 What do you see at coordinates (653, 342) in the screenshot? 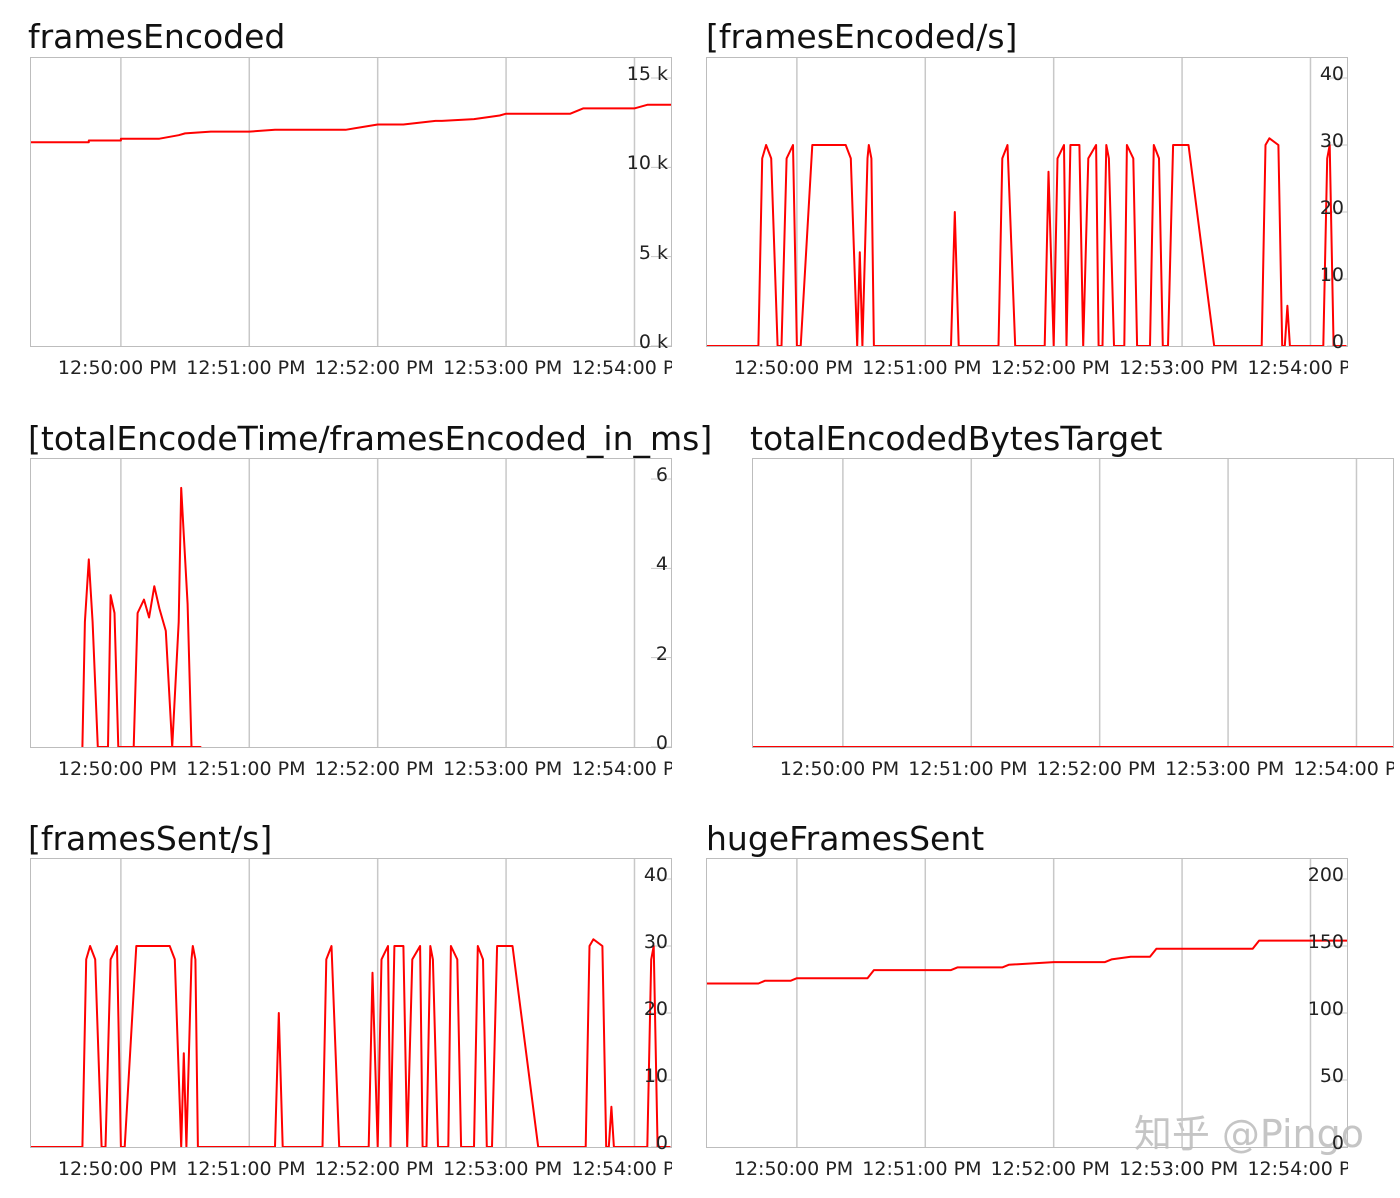
I see `ytick-label: 0 k` at bounding box center [653, 342].